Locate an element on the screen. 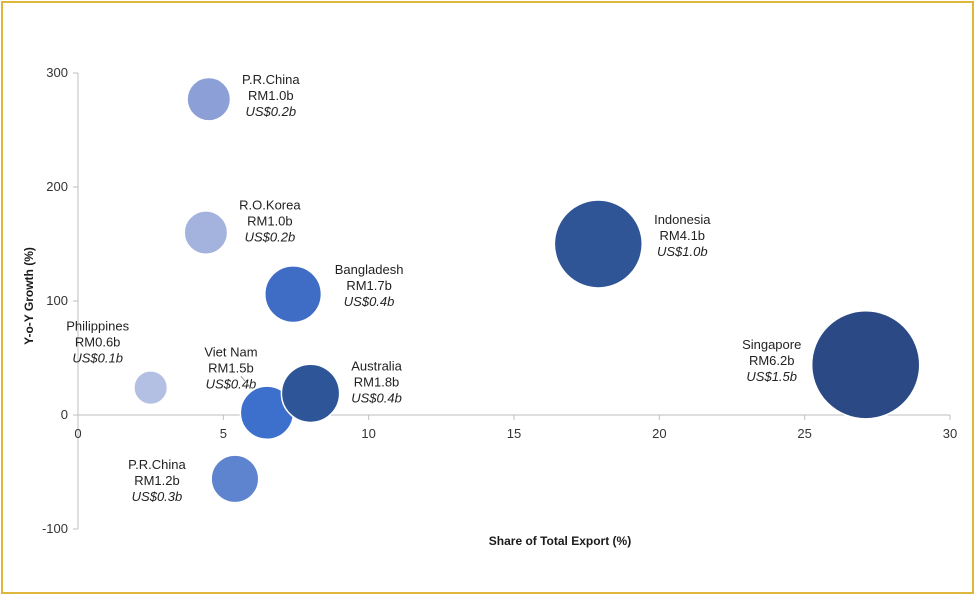 The width and height of the screenshot is (979, 598). label-leader-line is located at coordinates (246, 382).